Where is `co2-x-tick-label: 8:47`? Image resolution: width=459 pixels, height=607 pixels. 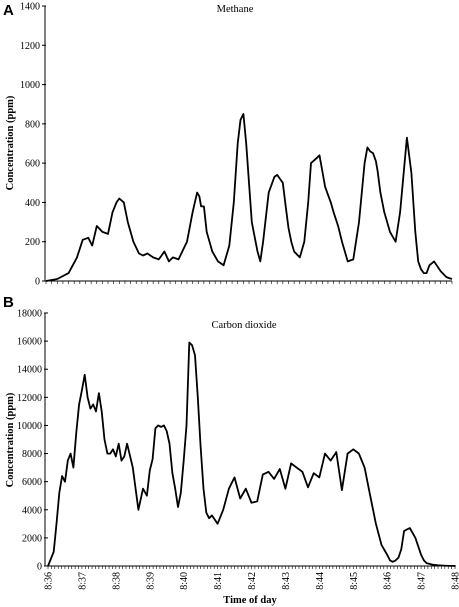
co2-x-tick-label: 8:47 is located at coordinates (422, 581).